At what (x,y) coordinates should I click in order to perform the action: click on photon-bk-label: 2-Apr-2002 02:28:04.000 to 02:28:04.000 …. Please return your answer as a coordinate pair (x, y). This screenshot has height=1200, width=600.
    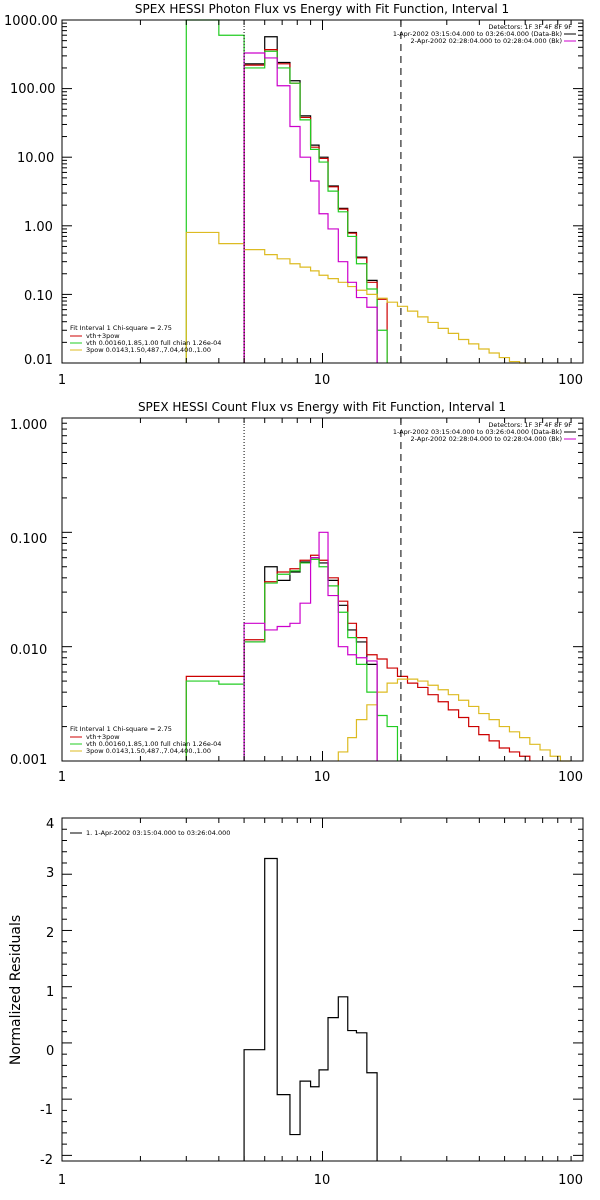
    Looking at the image, I should click on (486, 41).